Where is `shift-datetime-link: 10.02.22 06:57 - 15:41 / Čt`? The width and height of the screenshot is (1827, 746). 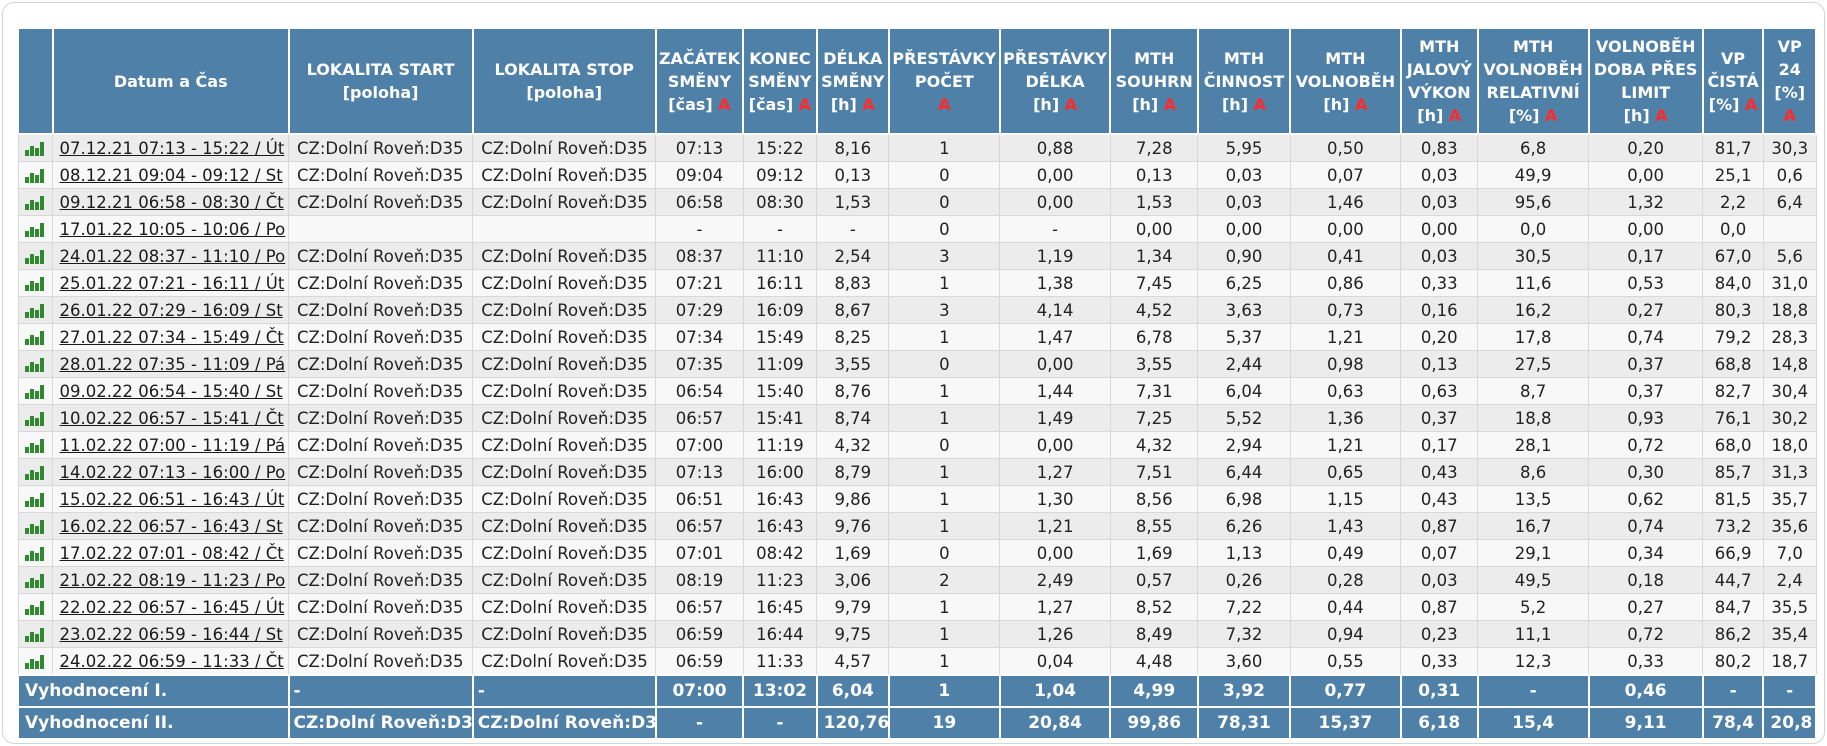
shift-datetime-link: 10.02.22 06:57 - 15:41 / Čt is located at coordinates (171, 418).